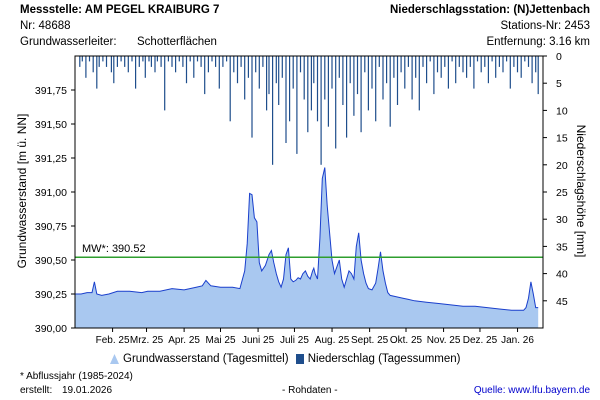  Describe the element at coordinates (294, 340) in the screenshot. I see `x-tick-label: Juli 25` at that location.